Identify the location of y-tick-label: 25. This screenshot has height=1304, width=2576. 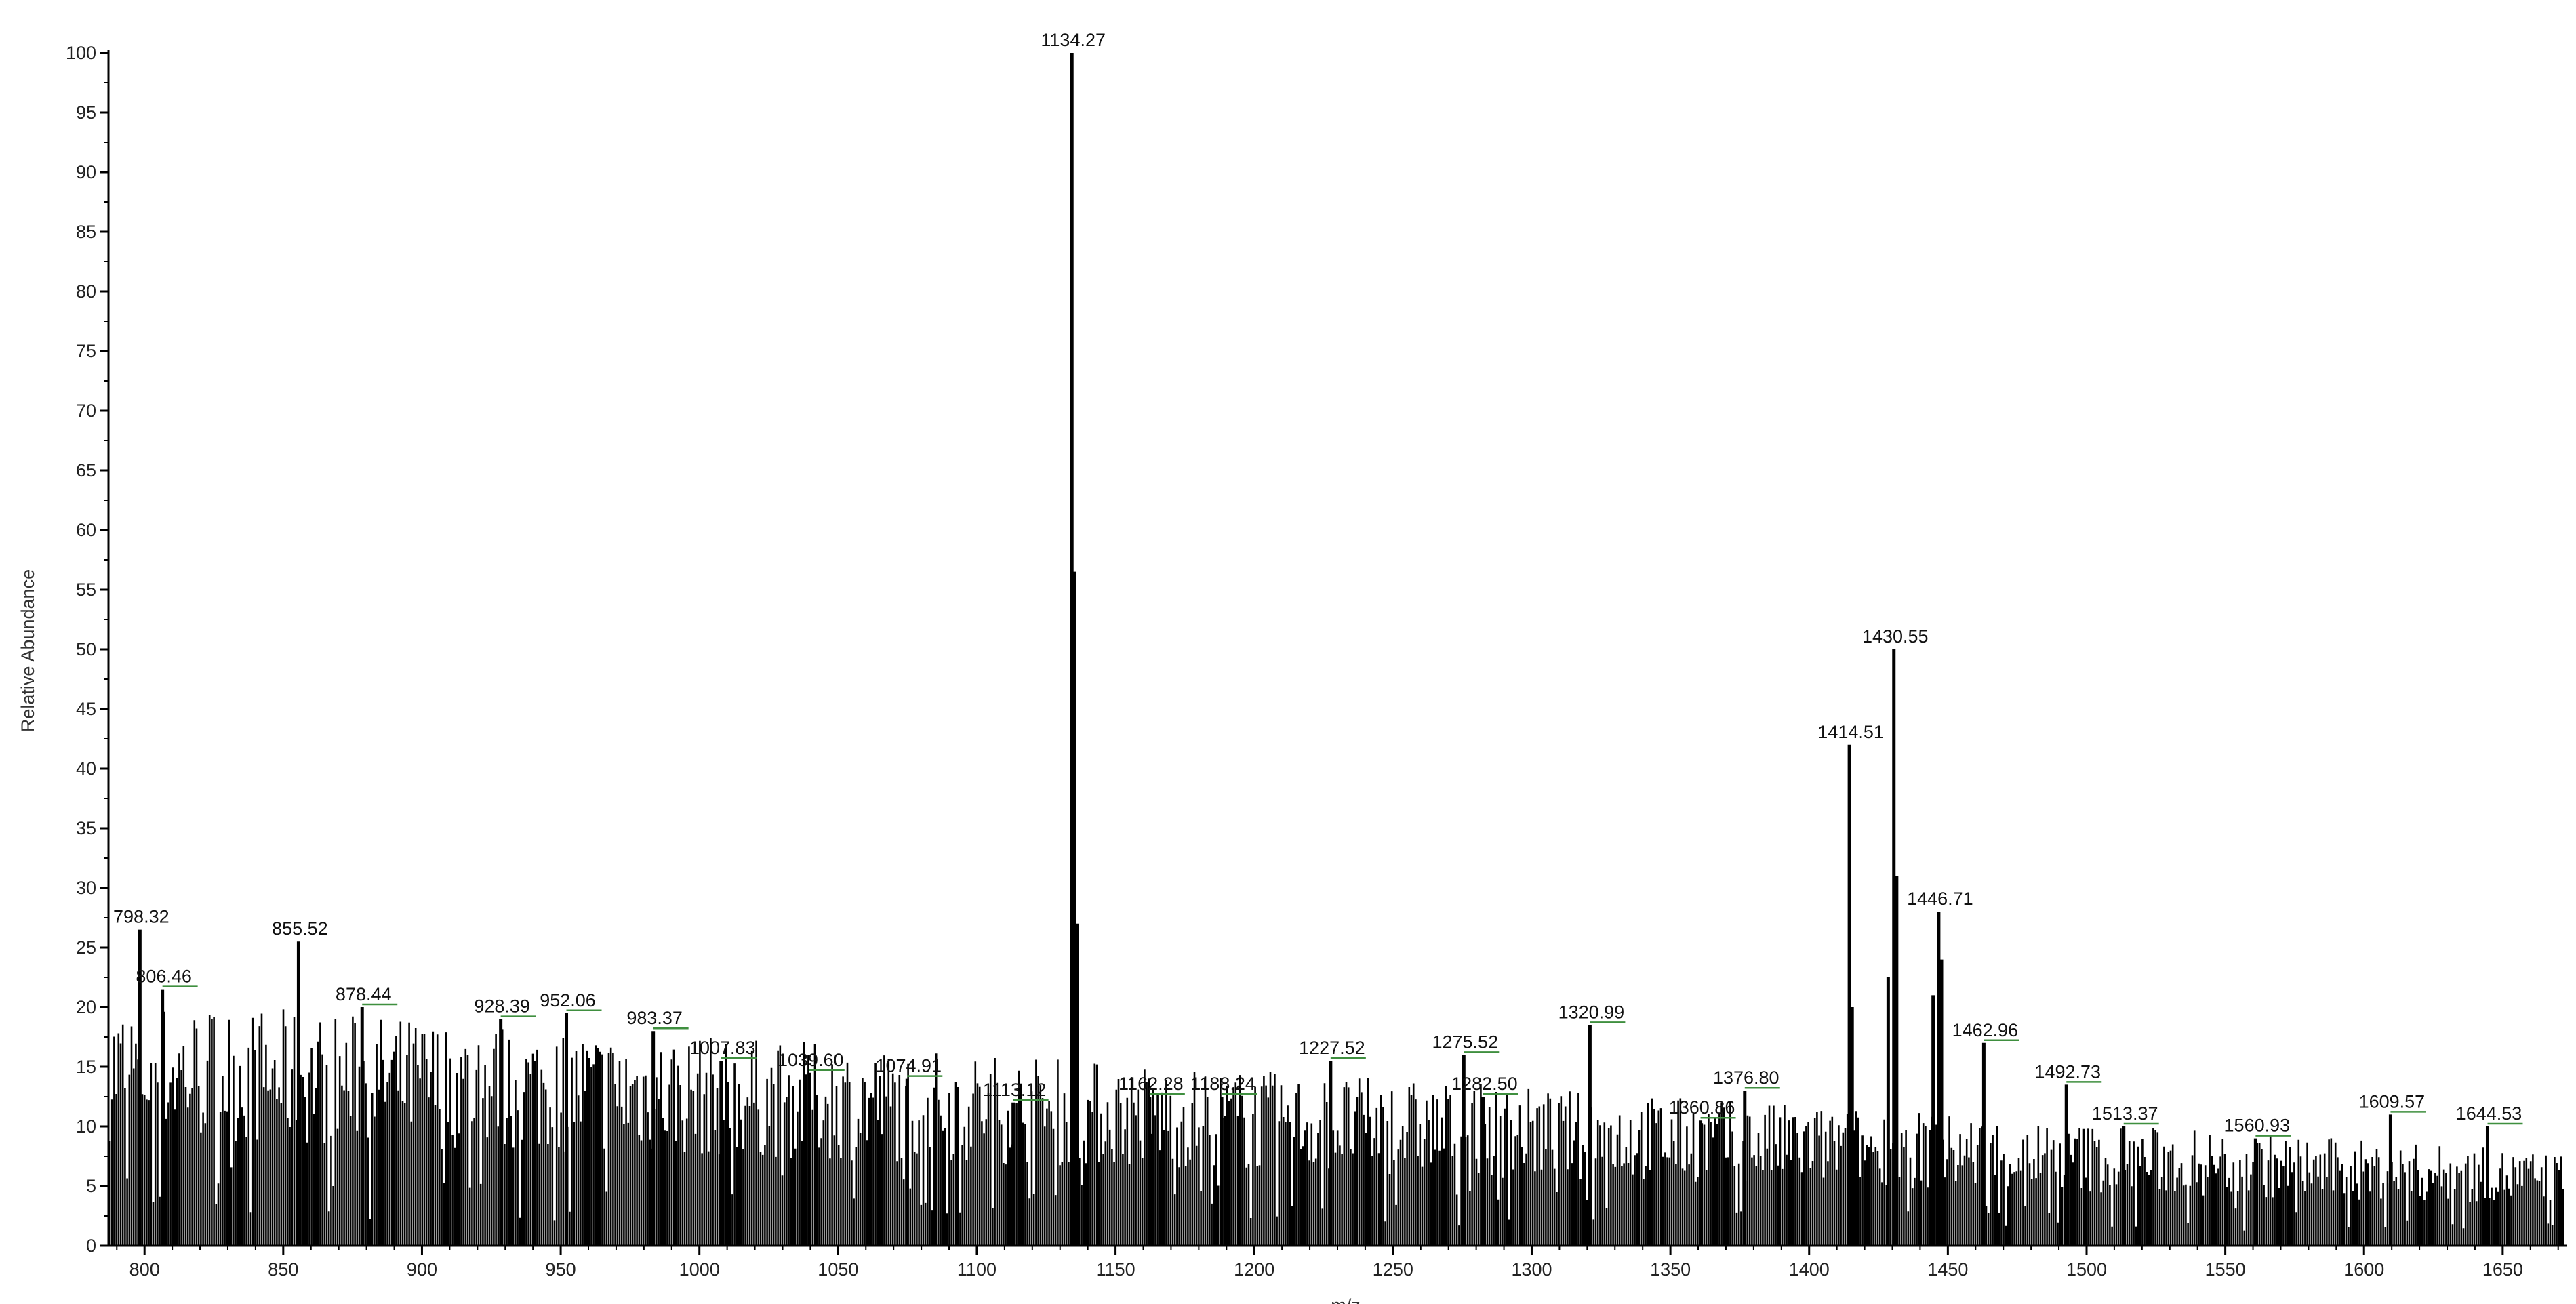
(86, 948).